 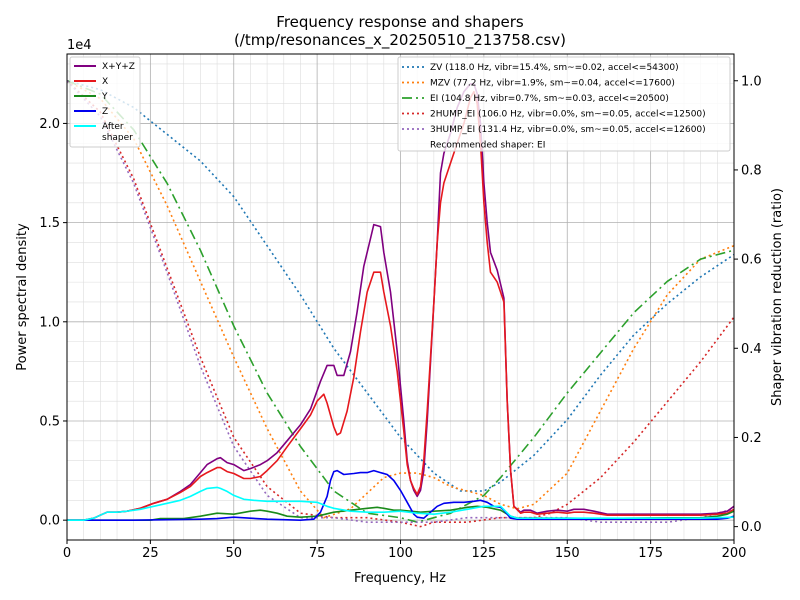 I want to click on legend-psd-label: X+Y+Z, so click(x=118, y=67).